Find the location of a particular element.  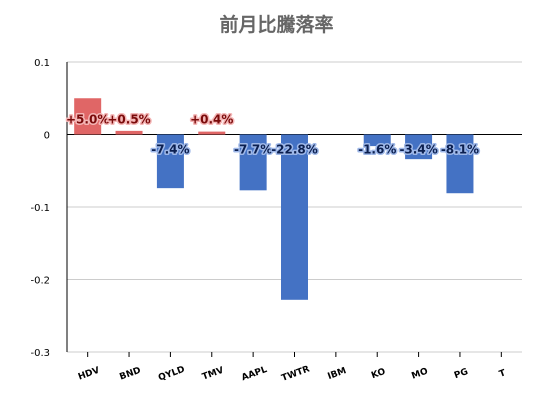

data-label: -3.4% is located at coordinates (418, 150).